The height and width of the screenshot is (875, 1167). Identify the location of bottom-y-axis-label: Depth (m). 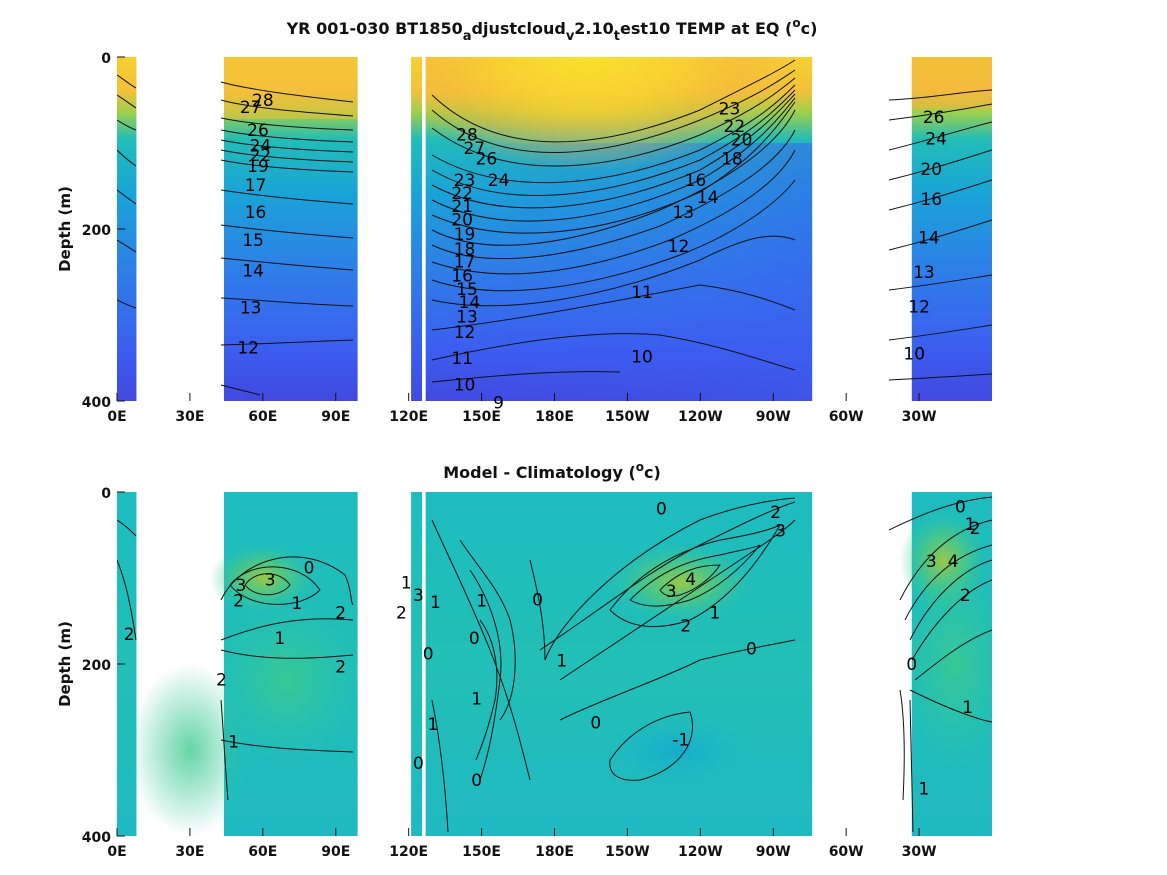
(65, 664).